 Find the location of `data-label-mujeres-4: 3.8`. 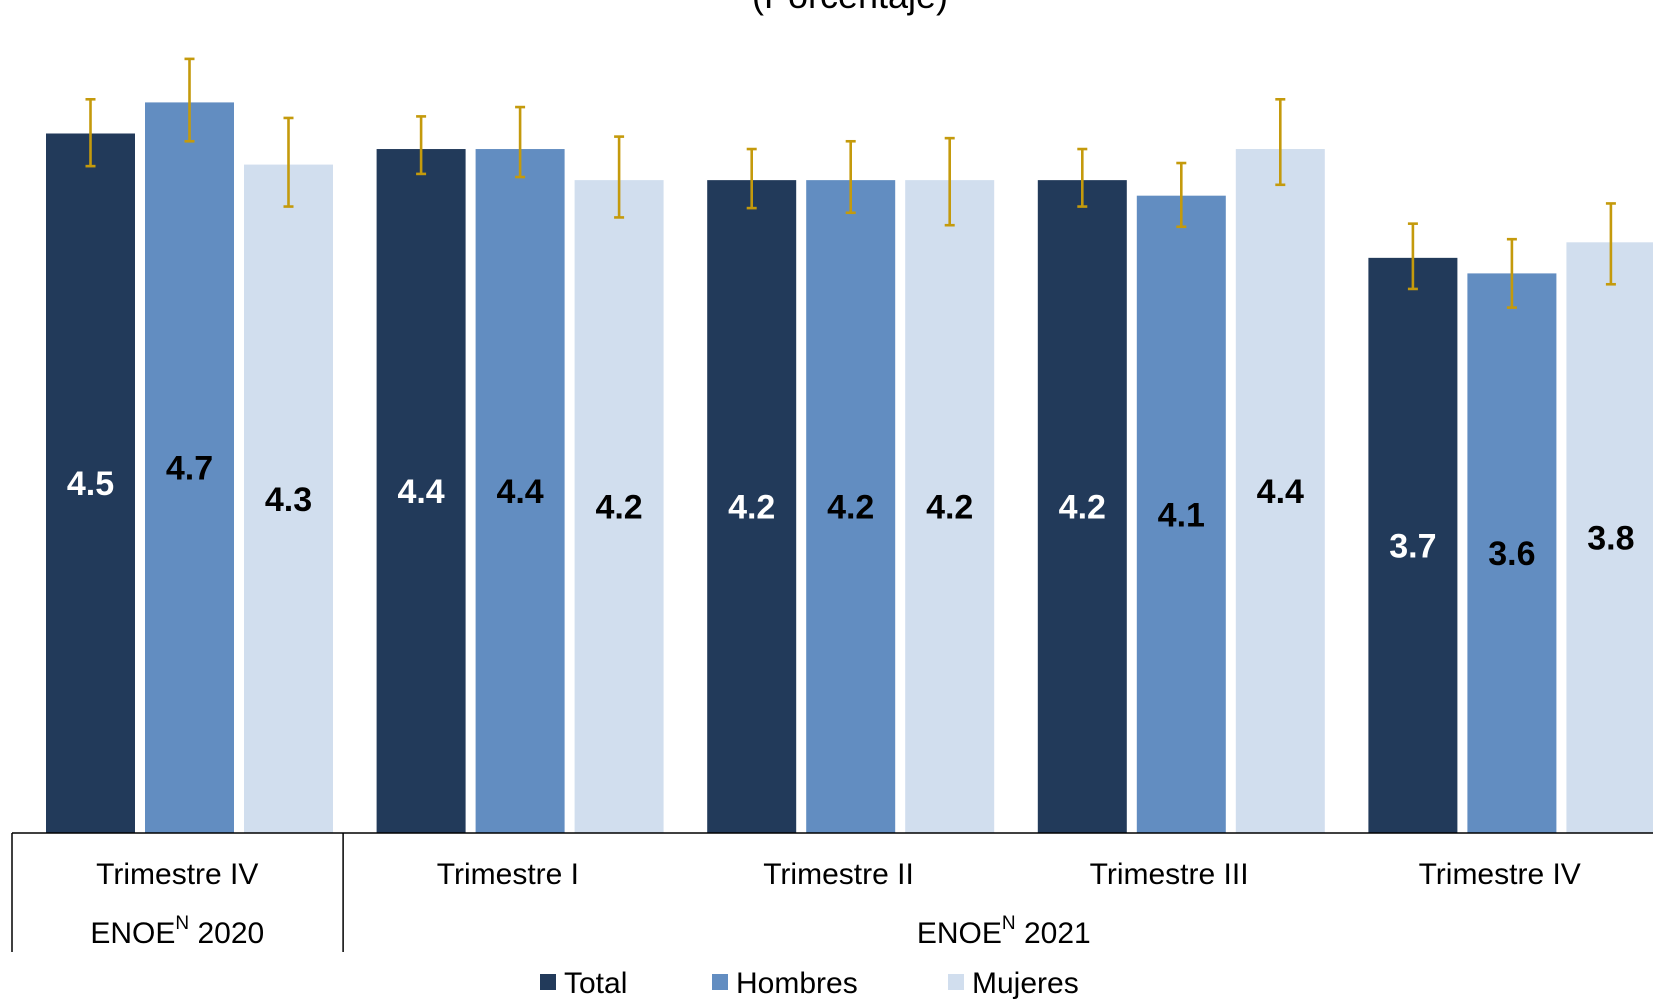

data-label-mujeres-4: 3.8 is located at coordinates (1610, 539).